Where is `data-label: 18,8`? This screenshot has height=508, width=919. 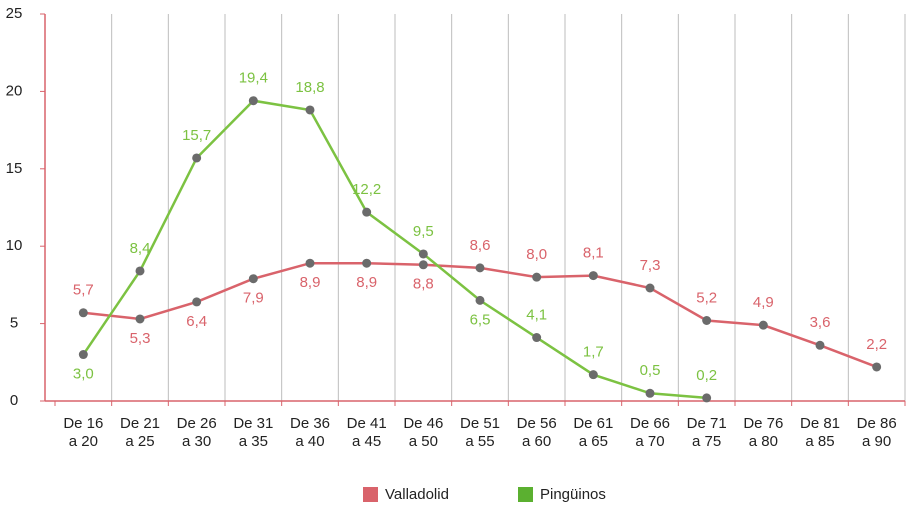
data-label: 18,8 is located at coordinates (309, 87).